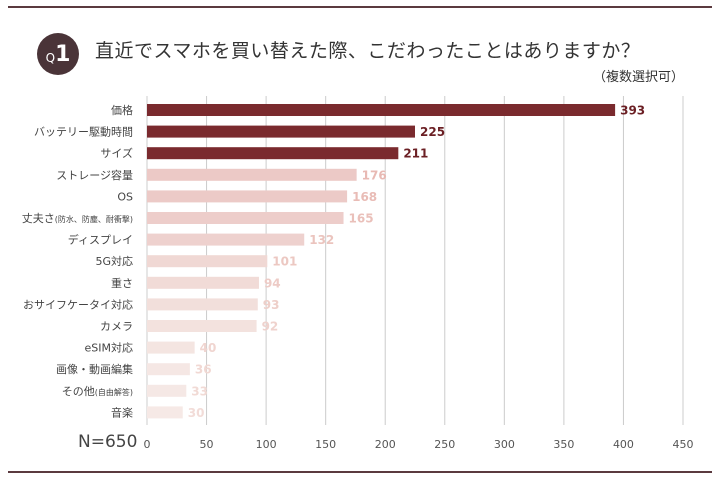  I want to click on x-tick-label: 200, so click(385, 444).